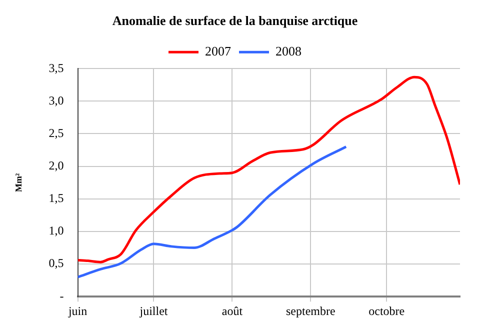  What do you see at coordinates (218, 51) in the screenshot?
I see `legend-label: 2007` at bounding box center [218, 51].